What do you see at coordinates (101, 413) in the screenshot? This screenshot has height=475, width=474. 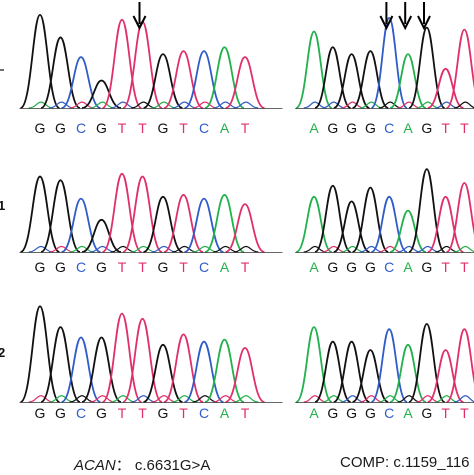 I see `left-base-call-r2-3: G` at bounding box center [101, 413].